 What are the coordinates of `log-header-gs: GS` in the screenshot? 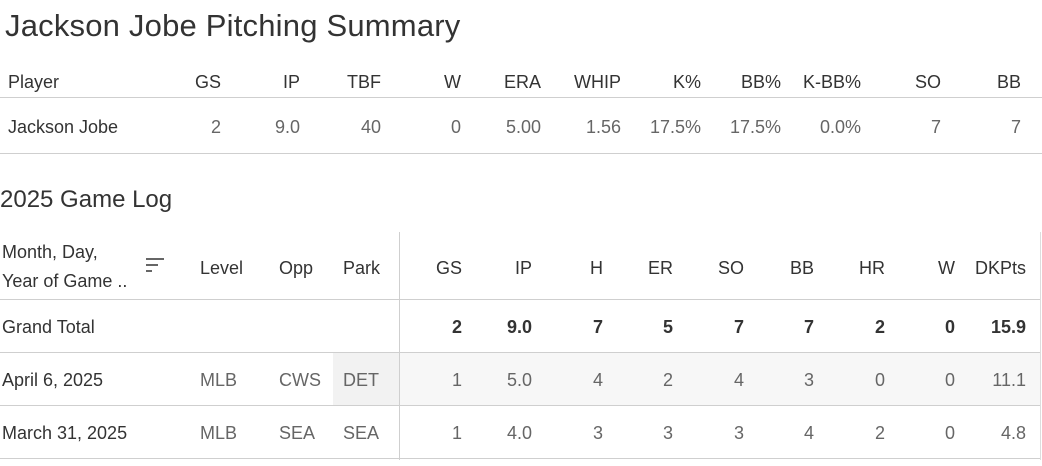 It's located at (448, 268).